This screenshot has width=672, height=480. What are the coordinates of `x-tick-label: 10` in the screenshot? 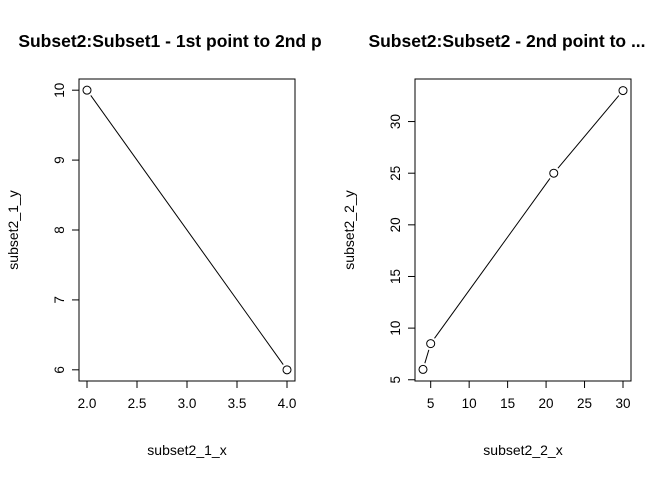 It's located at (469, 403).